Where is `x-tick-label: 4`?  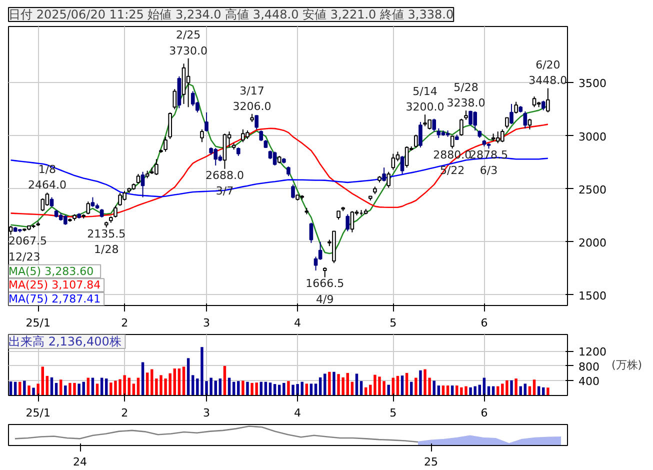 x-tick-label: 4 is located at coordinates (298, 413).